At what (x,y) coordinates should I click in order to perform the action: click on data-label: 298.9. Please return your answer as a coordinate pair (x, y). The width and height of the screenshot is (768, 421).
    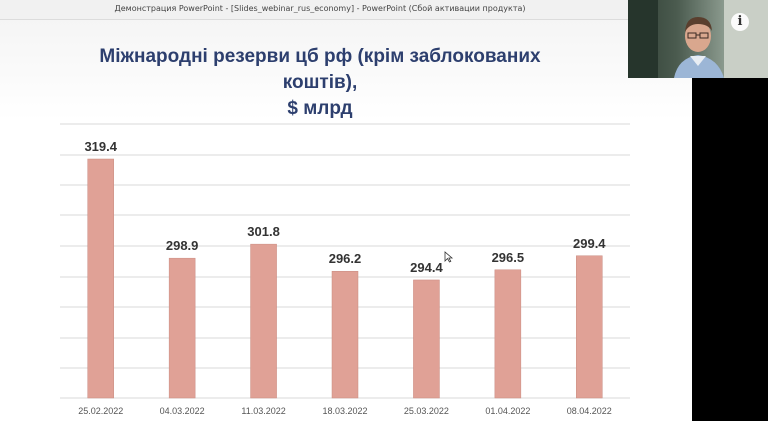
    Looking at the image, I should click on (182, 245).